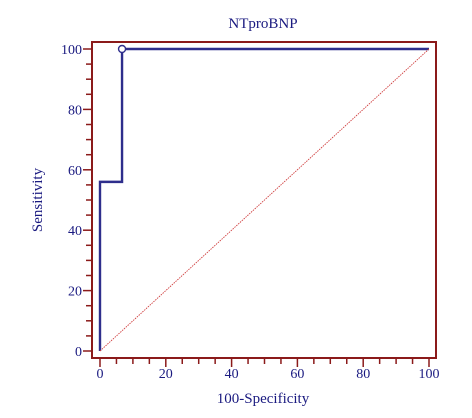 The width and height of the screenshot is (472, 418). What do you see at coordinates (262, 24) in the screenshot?
I see `chart-title: NTproBNP` at bounding box center [262, 24].